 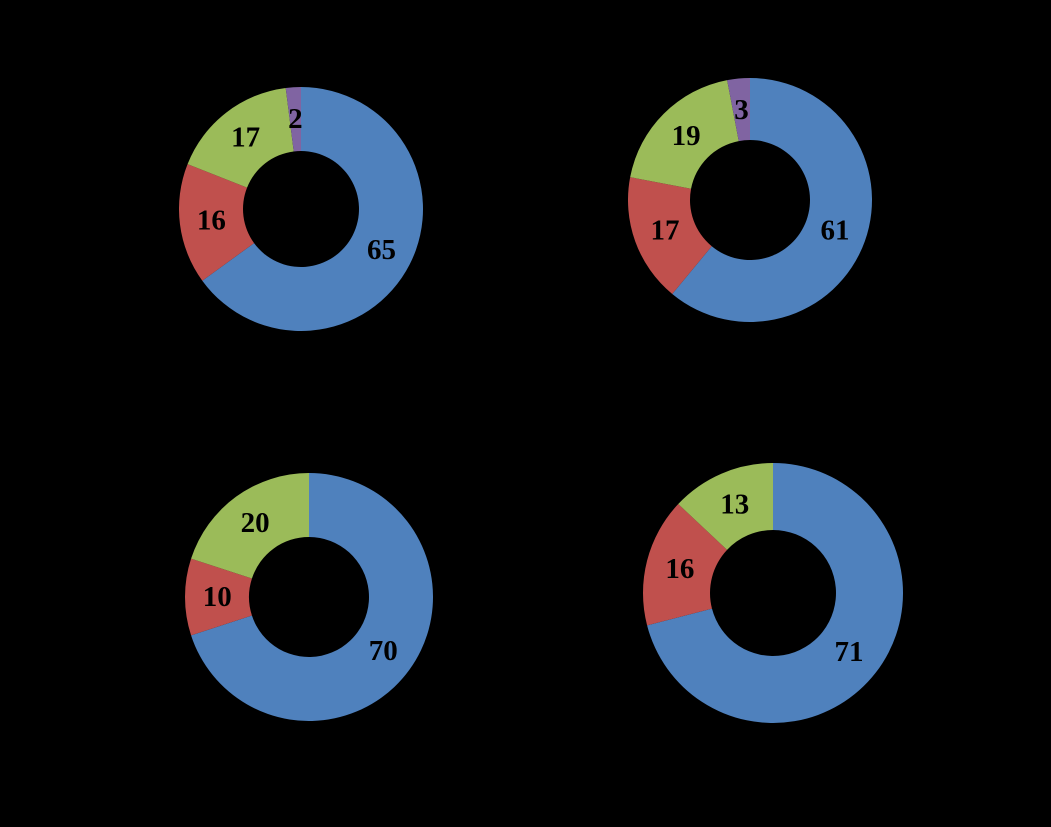 I want to click on donut-svg: 71 16 13, so click(x=773, y=593).